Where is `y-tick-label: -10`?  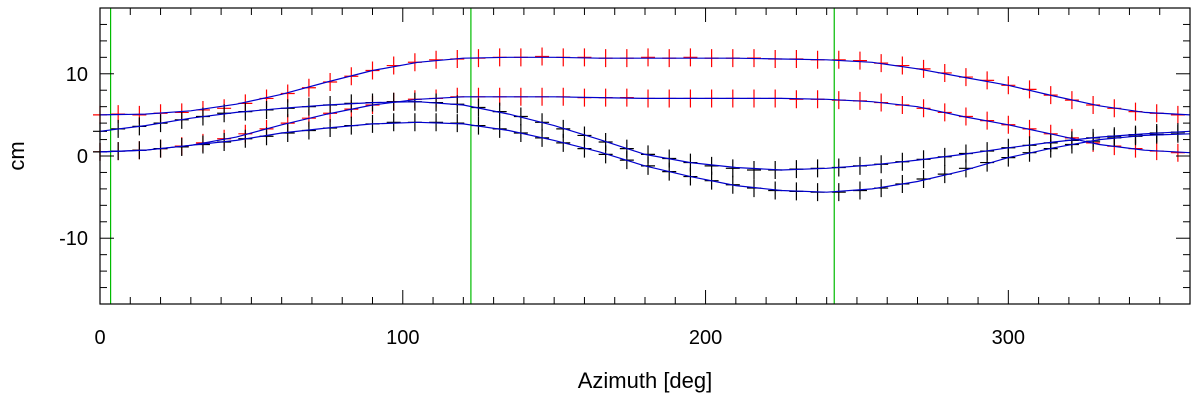
y-tick-label: -10 is located at coordinates (73, 239).